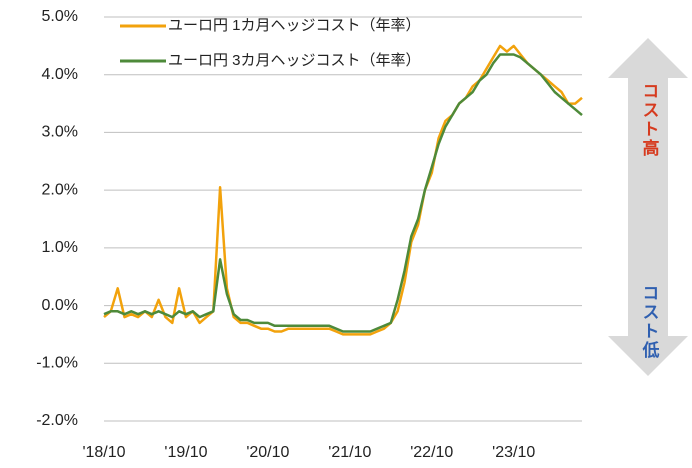 This screenshot has width=692, height=468. Describe the element at coordinates (650, 120) in the screenshot. I see `annotation-high: コスト高` at that location.